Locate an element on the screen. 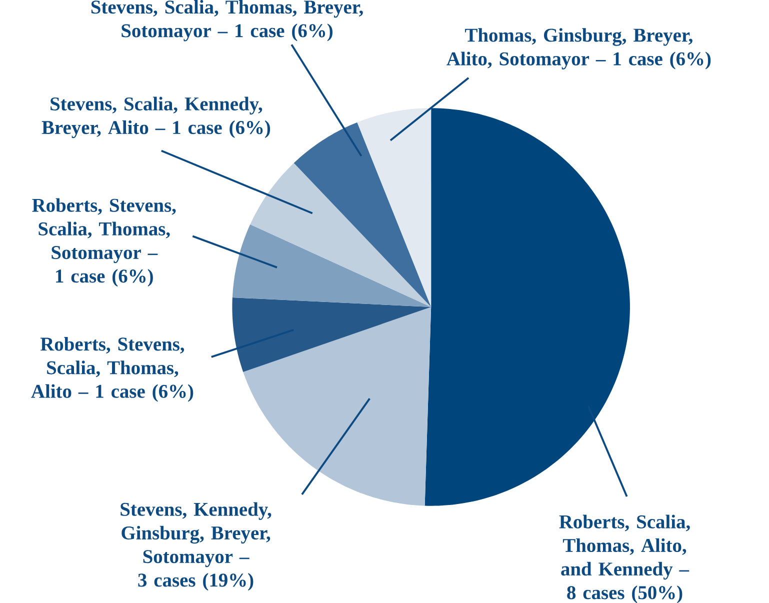 The width and height of the screenshot is (769, 603). slice-label: Stevens, Scalia, Thomas, Breyer, Sotomayor – 1 case (6%) is located at coordinates (227, 21).